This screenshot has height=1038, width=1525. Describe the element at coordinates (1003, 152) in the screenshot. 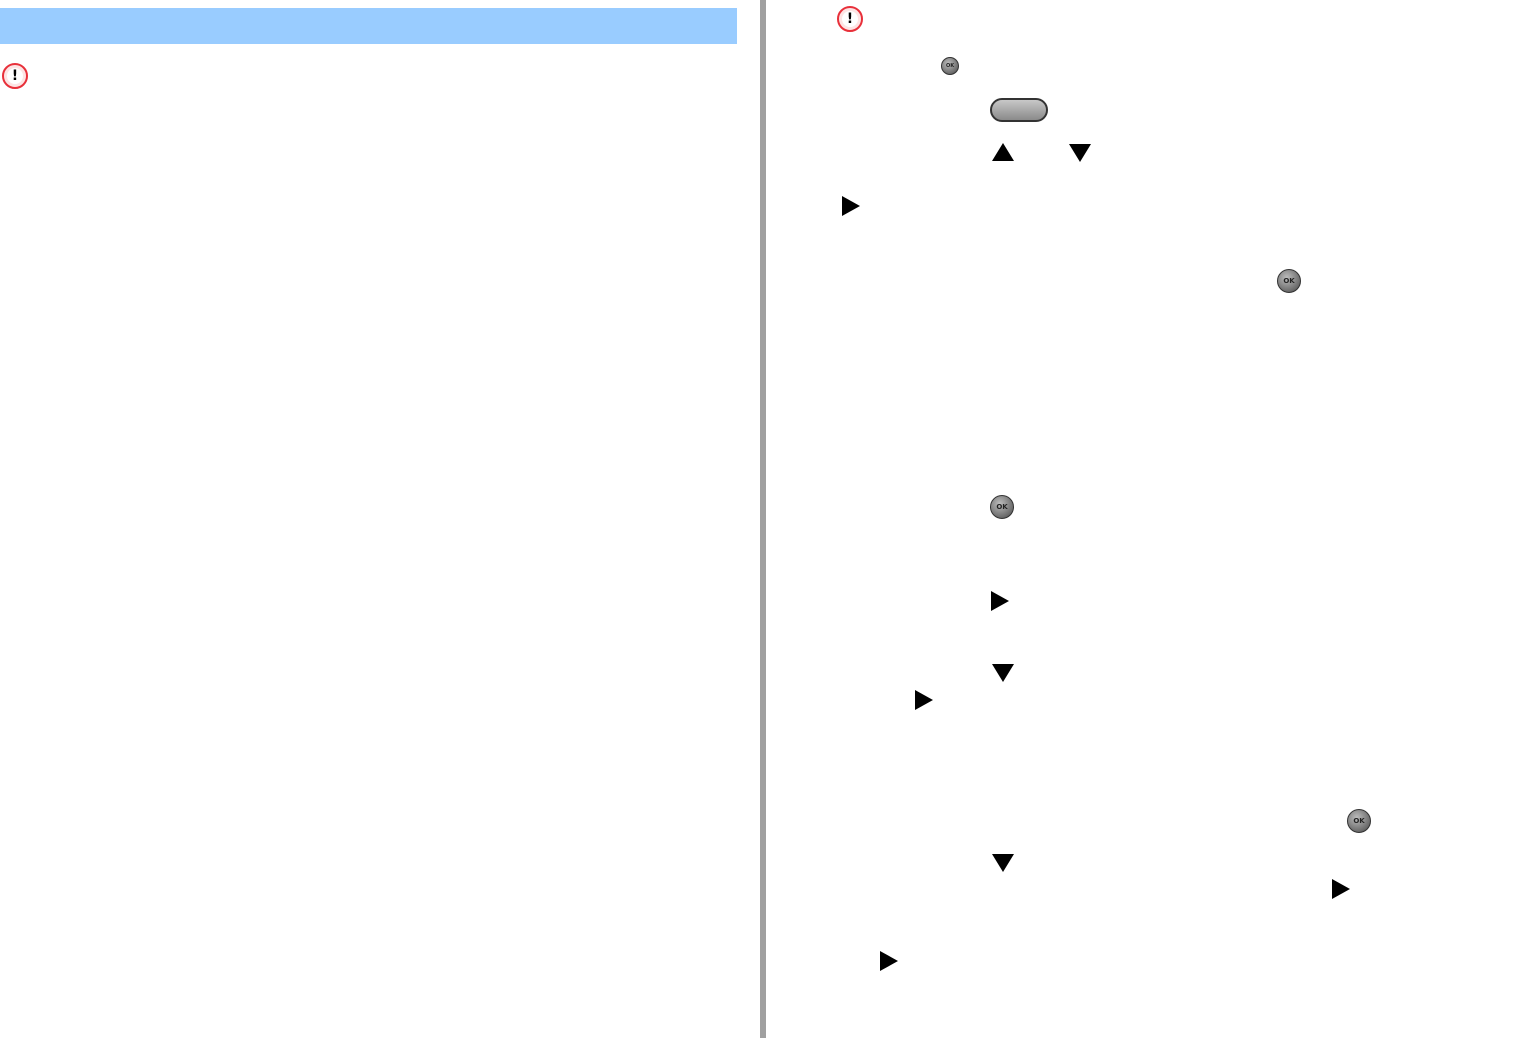

I see `up-arrow-icon` at that location.